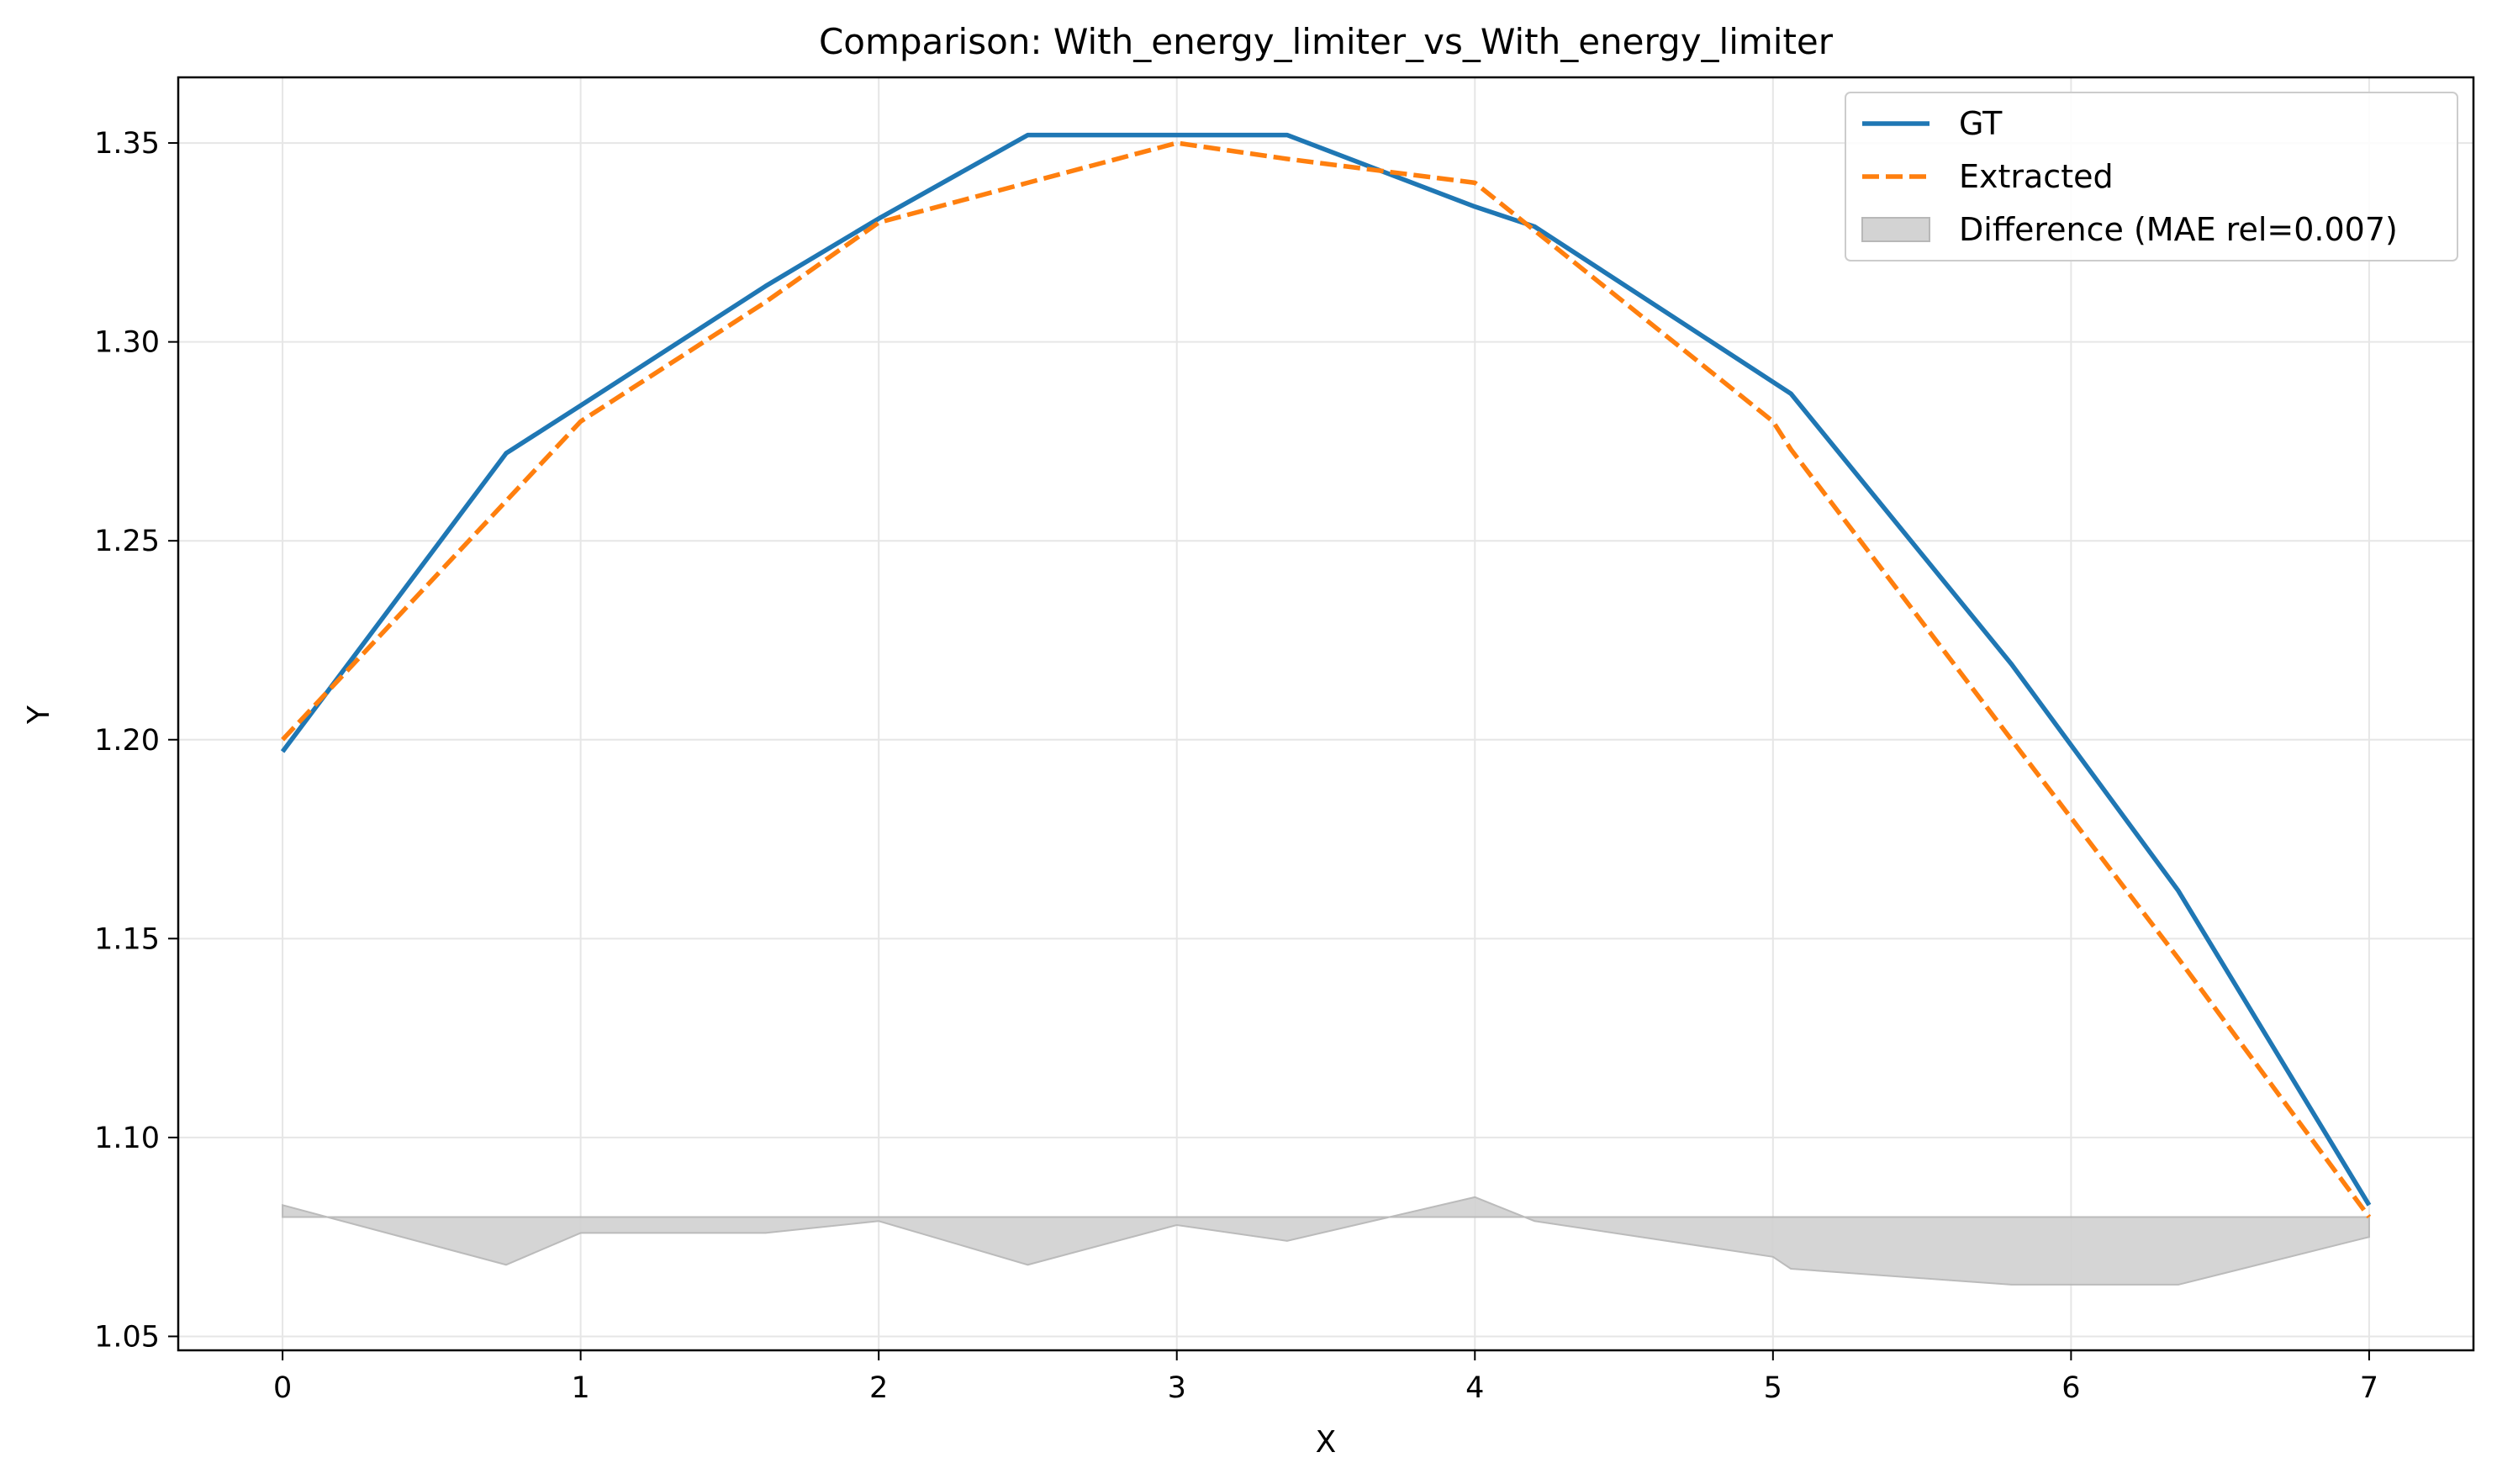  Describe the element at coordinates (127, 343) in the screenshot. I see `y-tick-label: 1.30` at that location.